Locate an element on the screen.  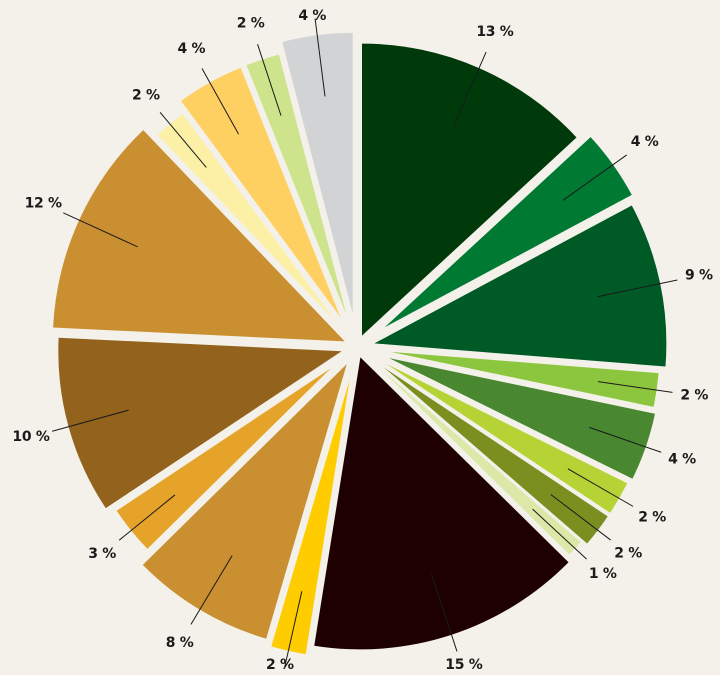
slice-label-12: 3 % is located at coordinates (102, 554).